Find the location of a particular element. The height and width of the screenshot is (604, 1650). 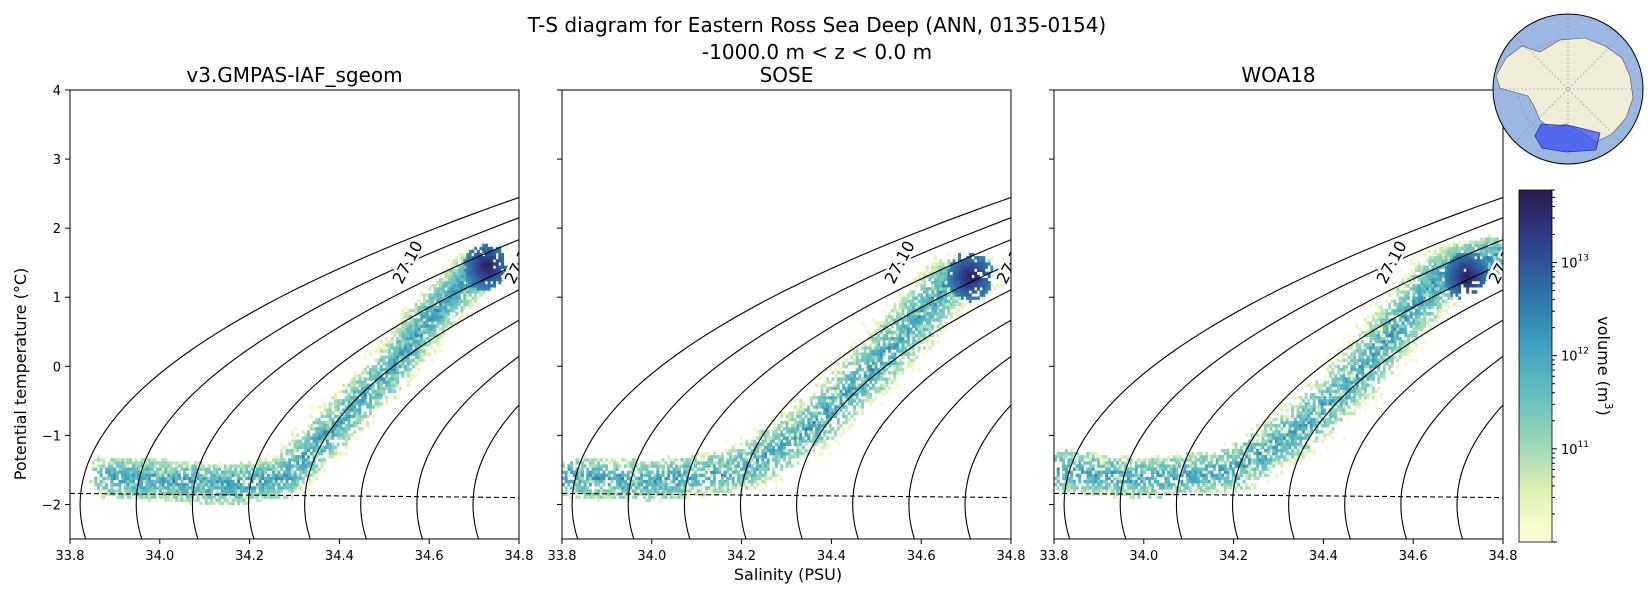

y-axis-label: Potential temperature (°C) is located at coordinates (20, 374).